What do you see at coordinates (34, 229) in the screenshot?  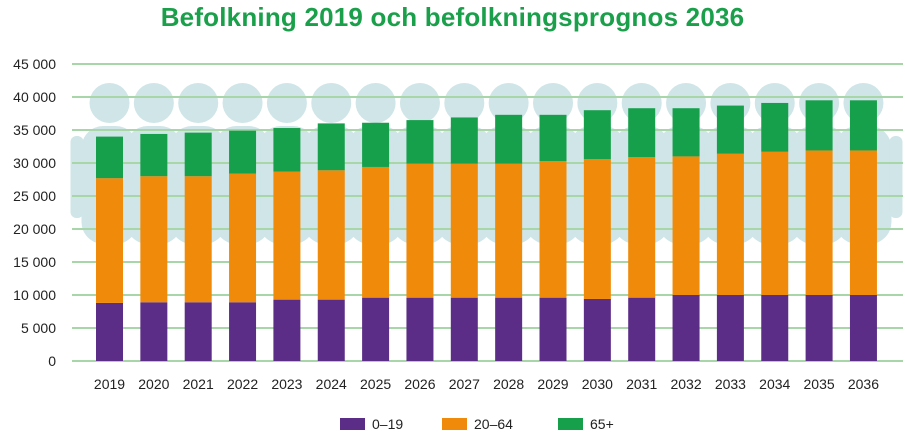 I see `y-tick-label: 20 000` at bounding box center [34, 229].